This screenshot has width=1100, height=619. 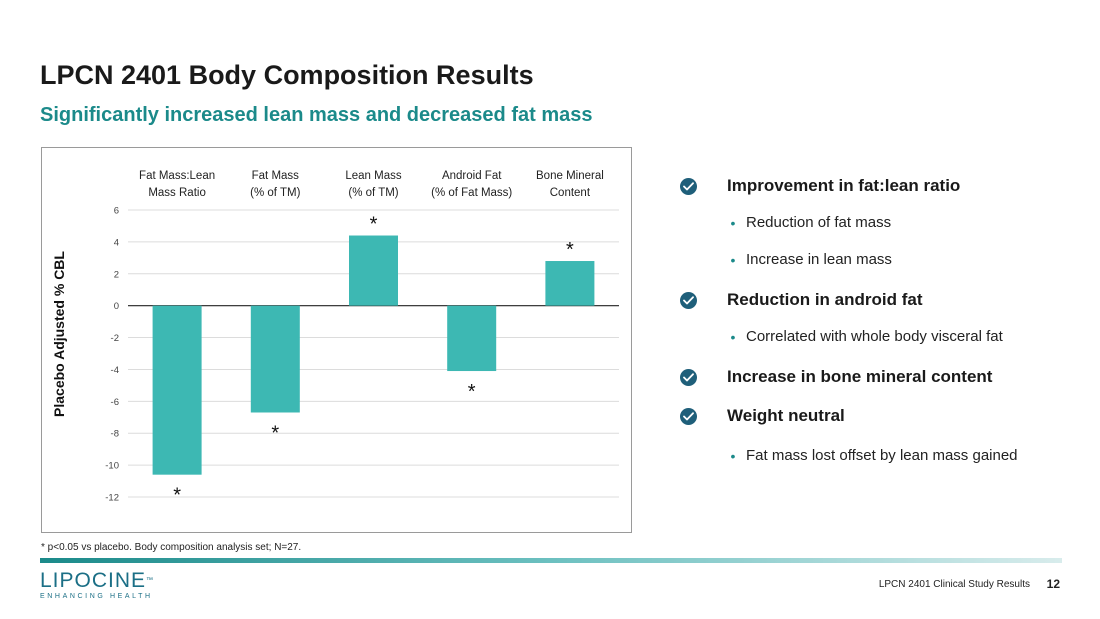 What do you see at coordinates (96, 596) in the screenshot?
I see `logo-tagline: ENHANCING HEALTH` at bounding box center [96, 596].